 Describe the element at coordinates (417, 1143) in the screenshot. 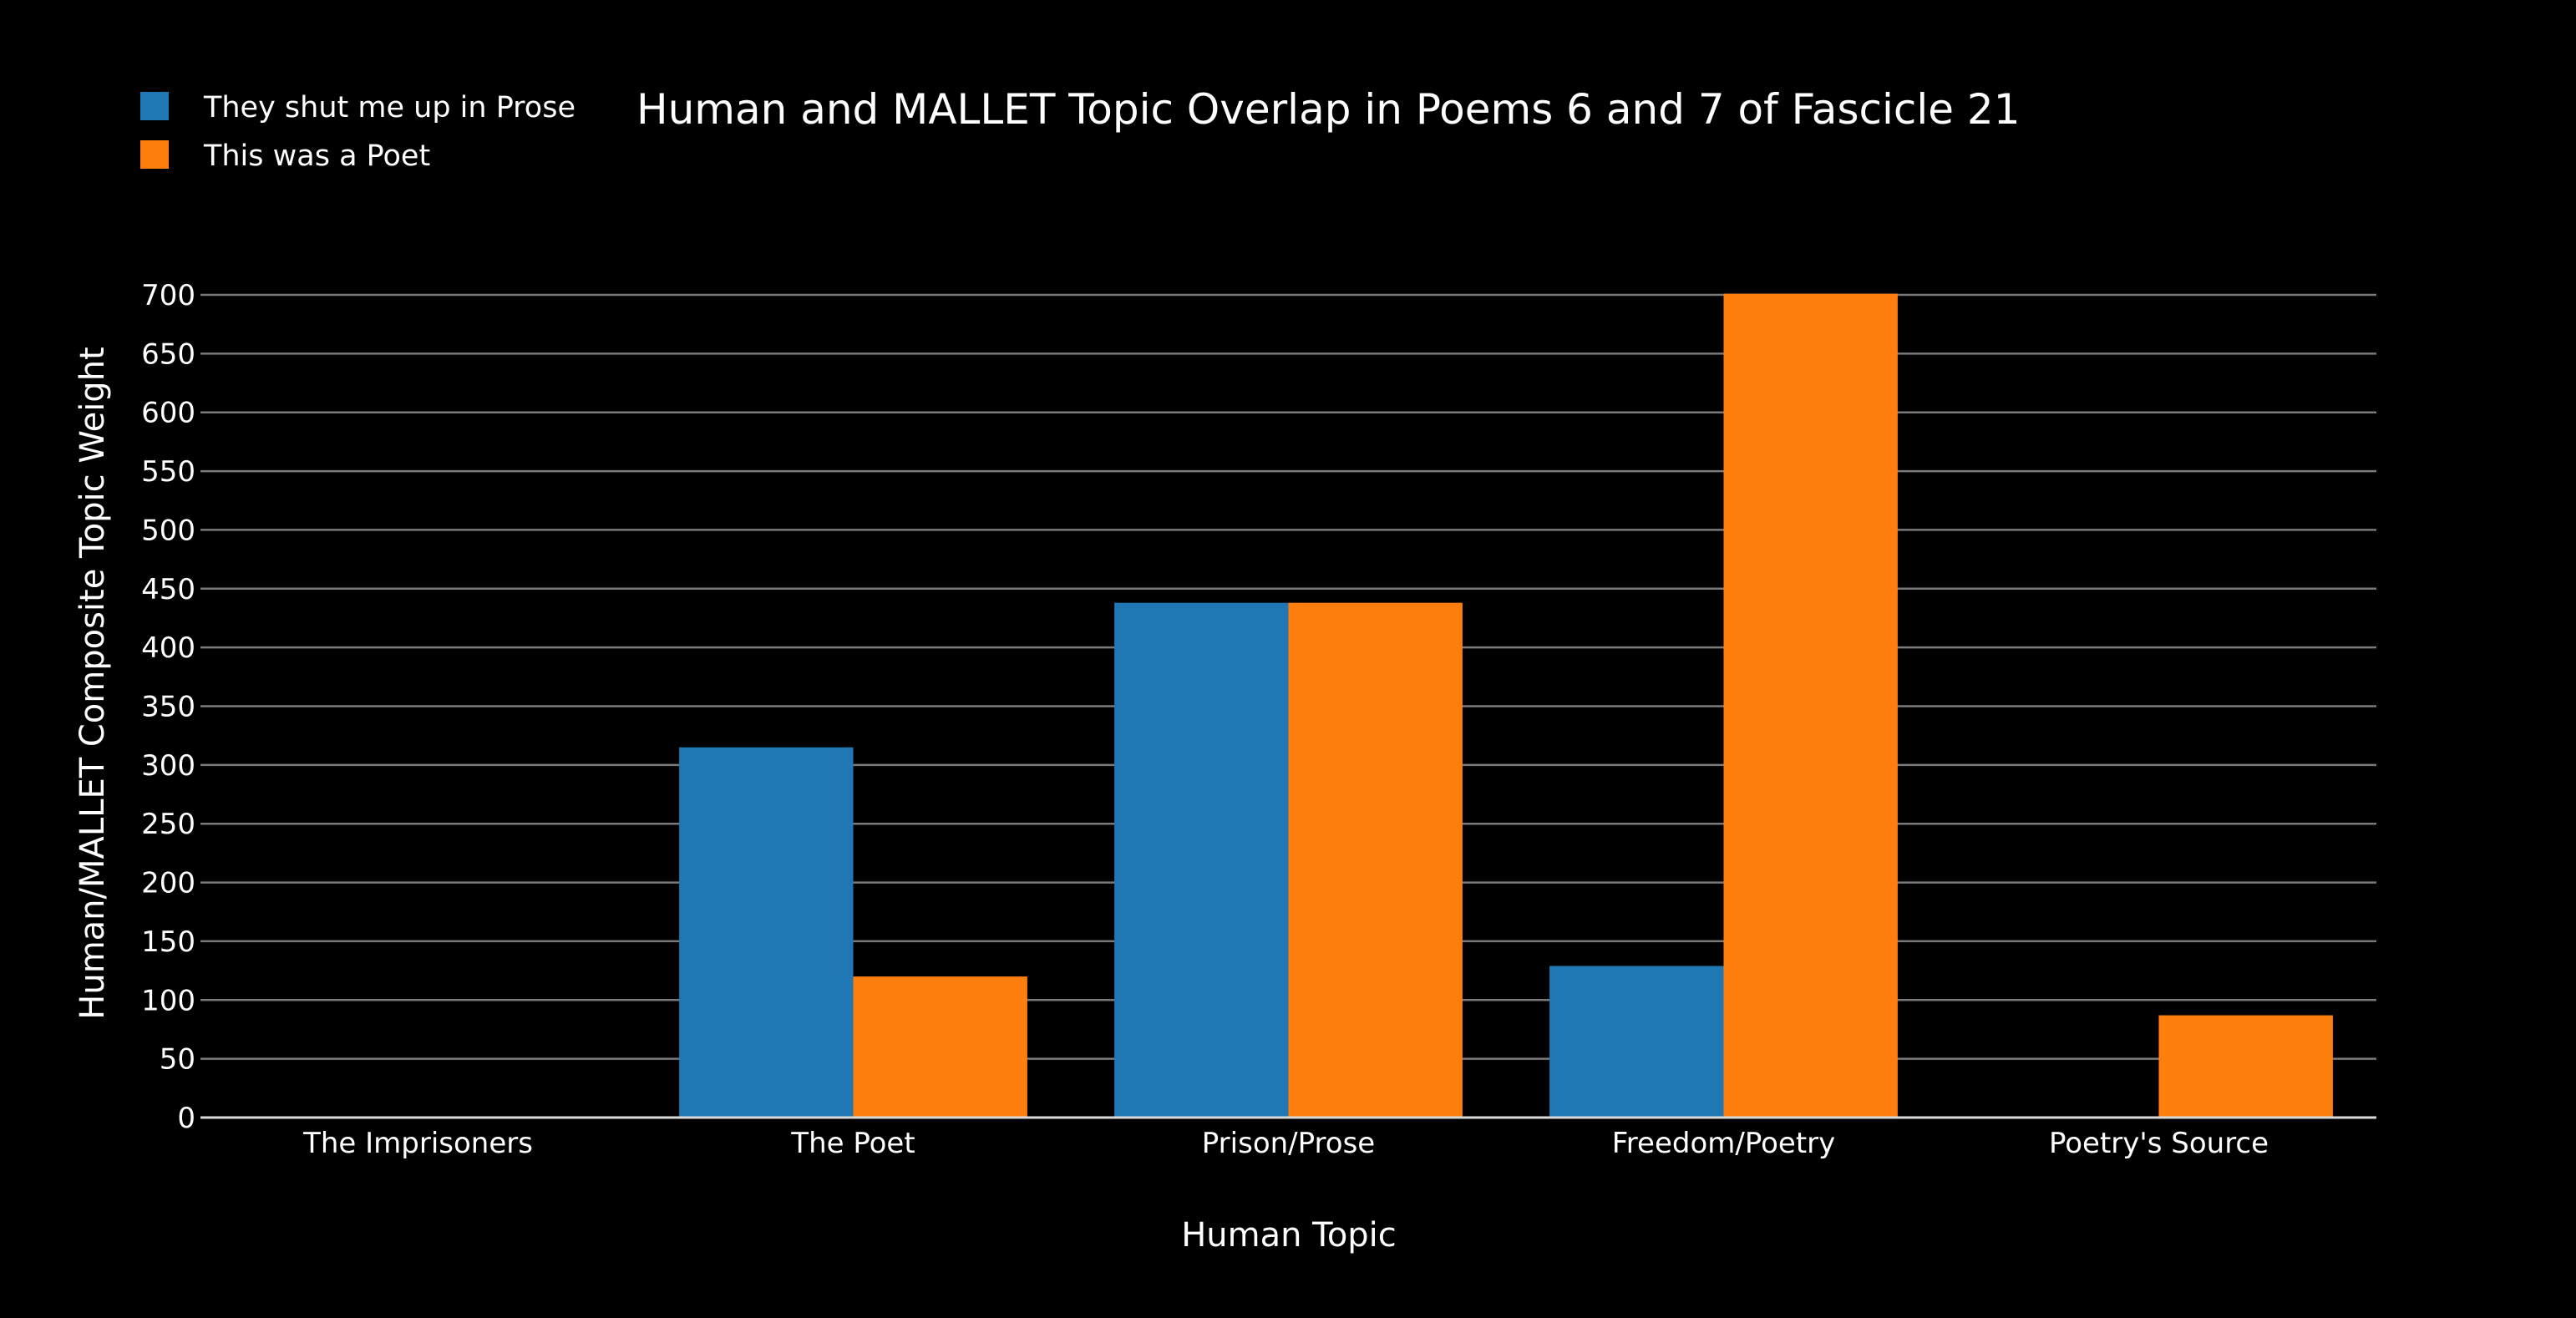

I see `x-tick-label-0: The Imprisoners` at that location.